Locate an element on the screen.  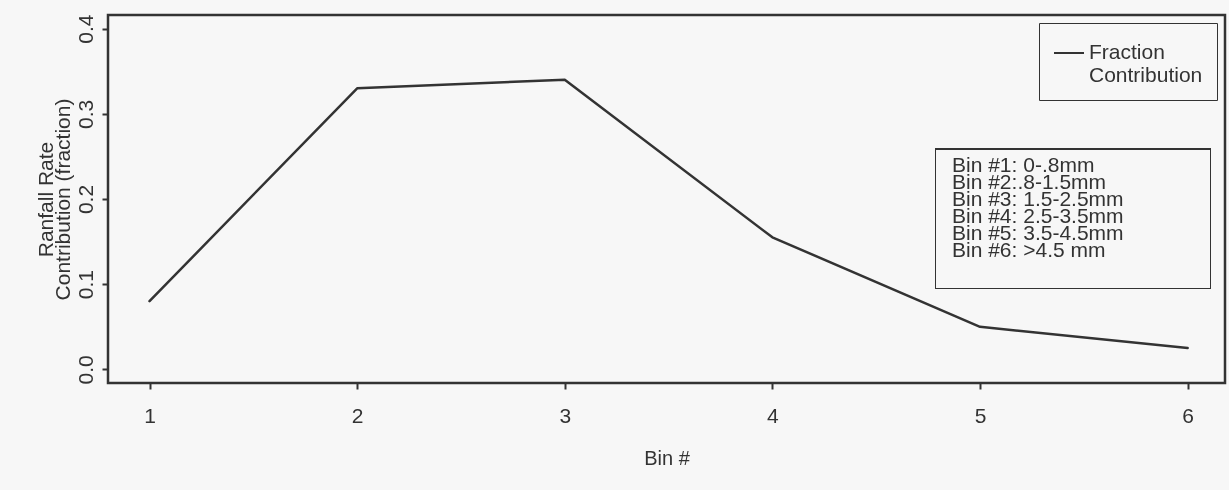
x-tick-label: 3 is located at coordinates (565, 415).